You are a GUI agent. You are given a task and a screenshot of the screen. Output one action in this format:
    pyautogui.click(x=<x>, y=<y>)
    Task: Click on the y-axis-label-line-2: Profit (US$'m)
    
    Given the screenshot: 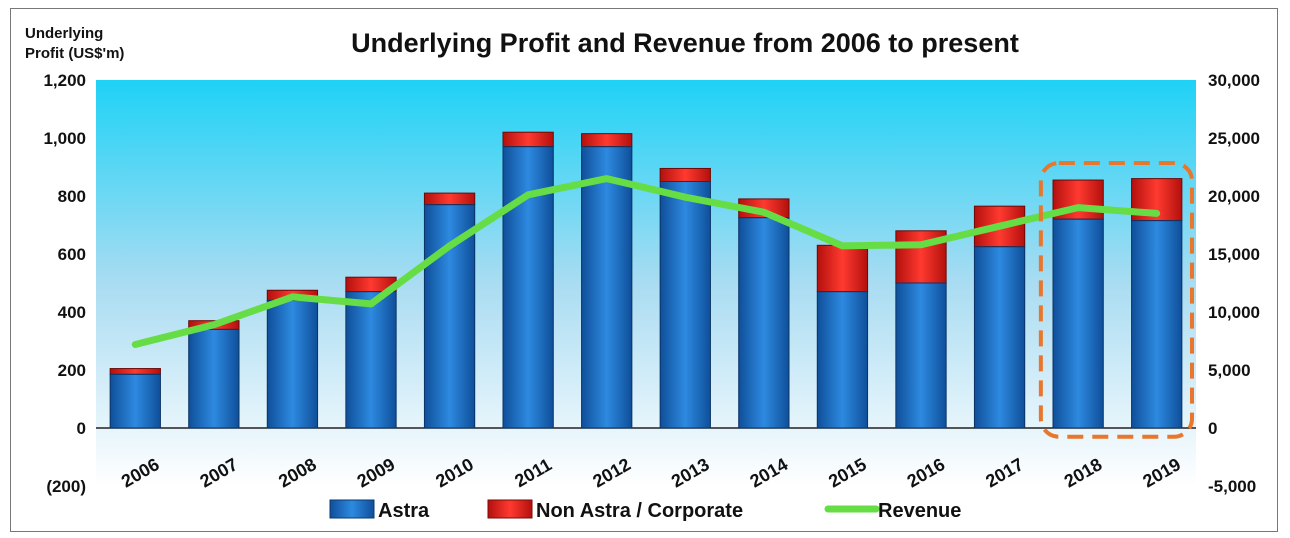 What is the action you would take?
    pyautogui.click(x=74, y=53)
    